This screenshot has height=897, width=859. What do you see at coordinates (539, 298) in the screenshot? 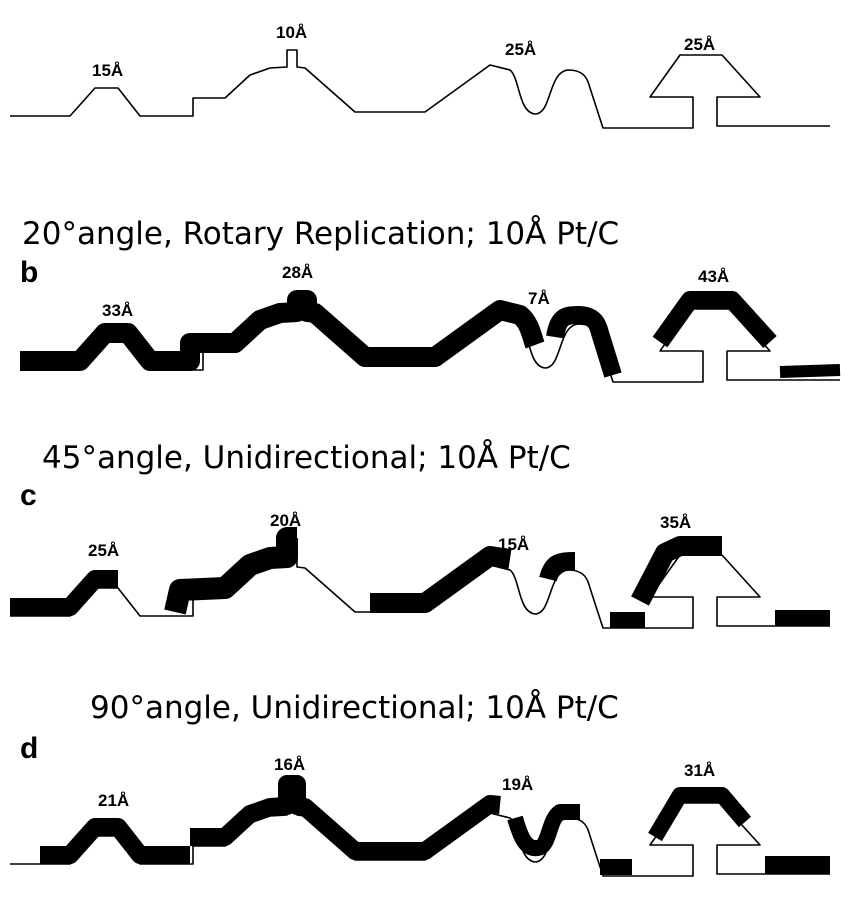
I see `height-label: 7Å` at bounding box center [539, 298].